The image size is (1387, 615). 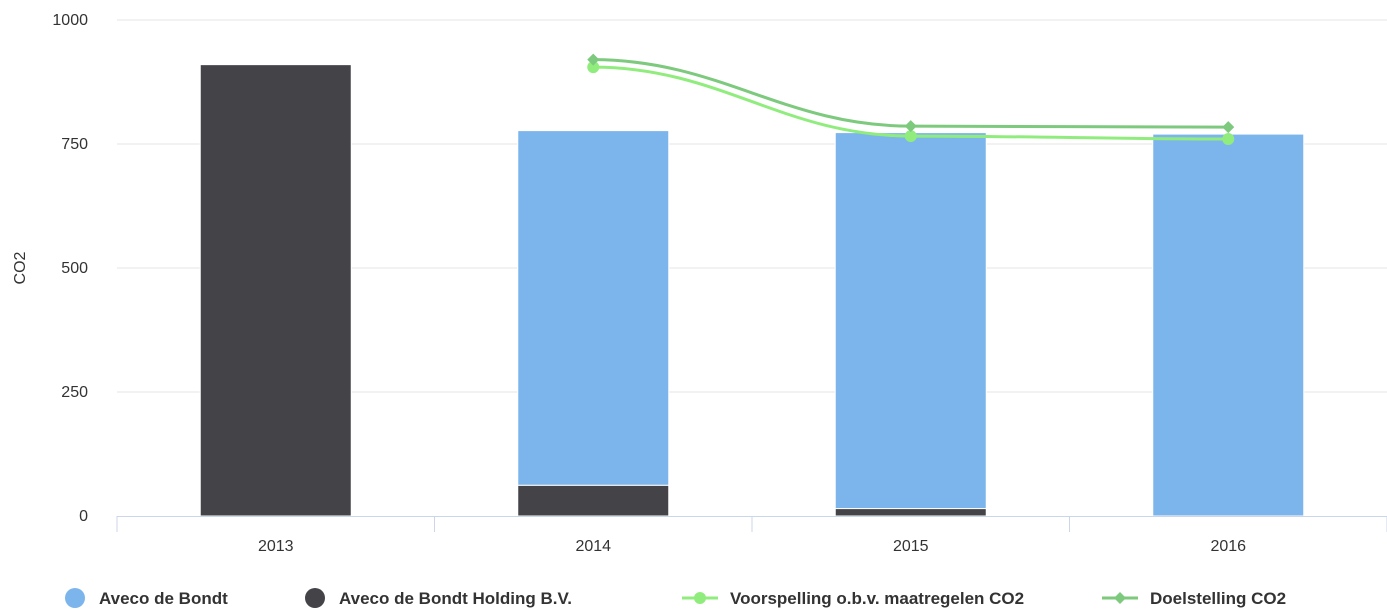 I want to click on line-layer, so click(x=911, y=99).